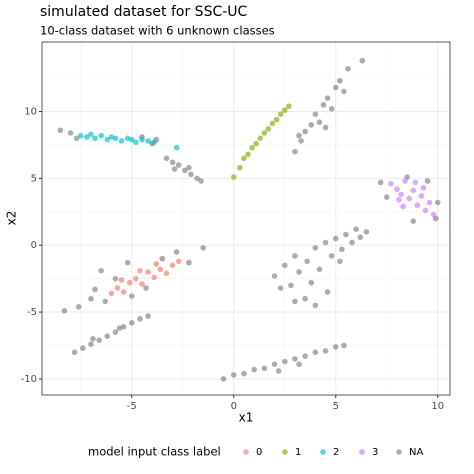 Image resolution: width=474 pixels, height=474 pixels. What do you see at coordinates (34, 178) in the screenshot?
I see `y-tick-label: 5` at bounding box center [34, 178].